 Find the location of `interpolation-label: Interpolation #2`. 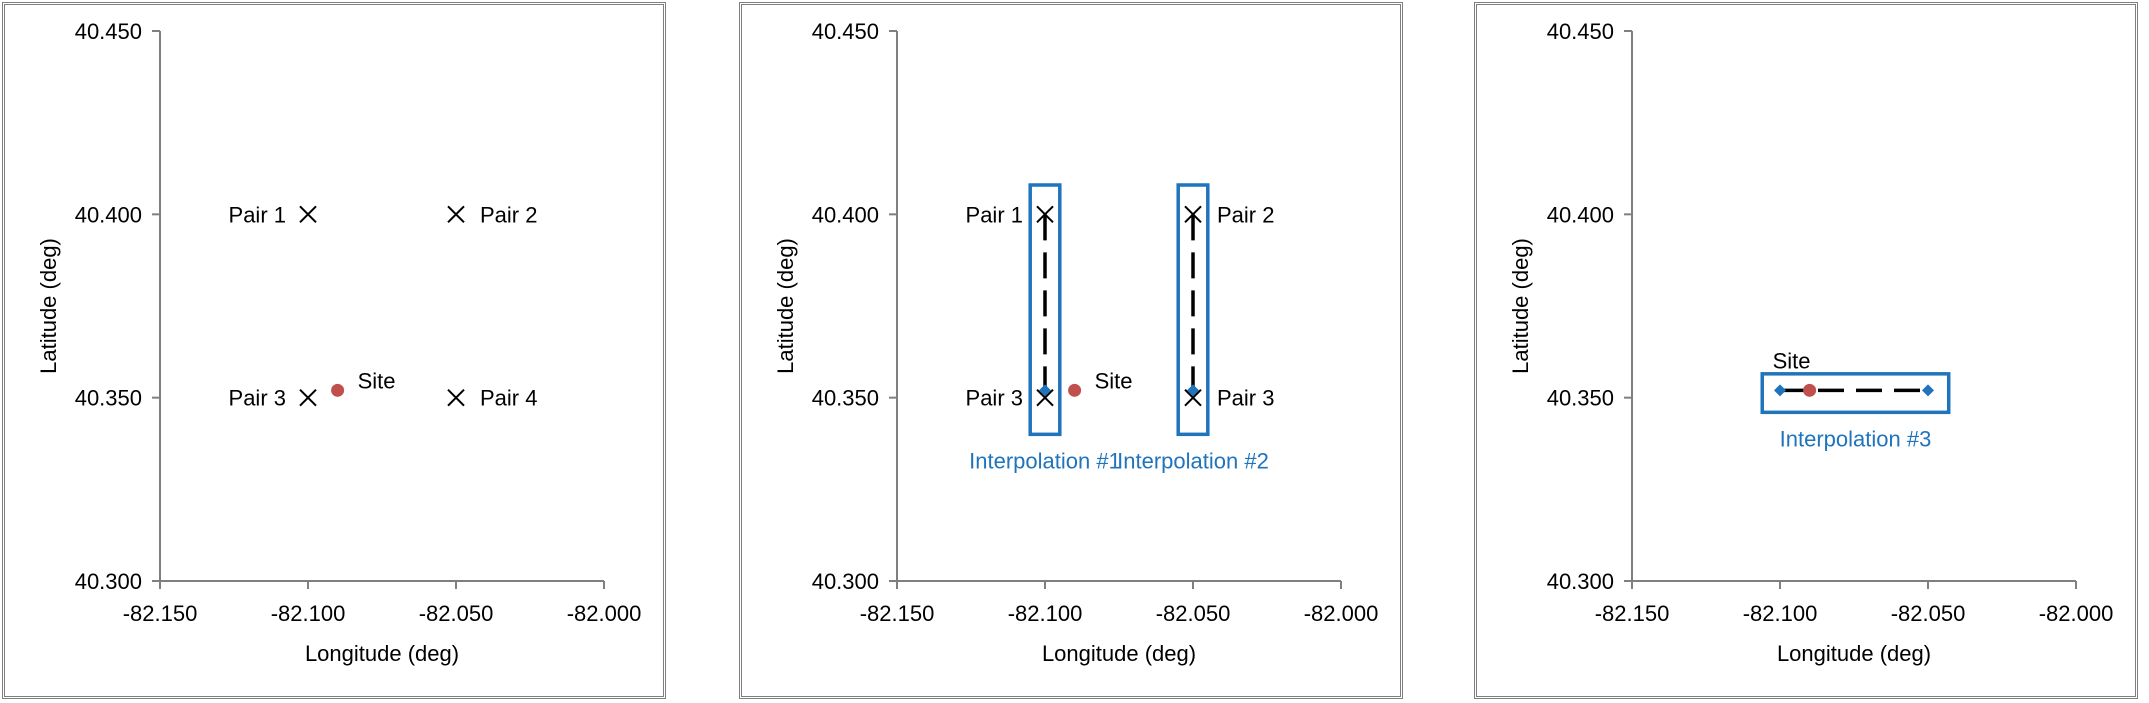

interpolation-label: Interpolation #2 is located at coordinates (1193, 460).